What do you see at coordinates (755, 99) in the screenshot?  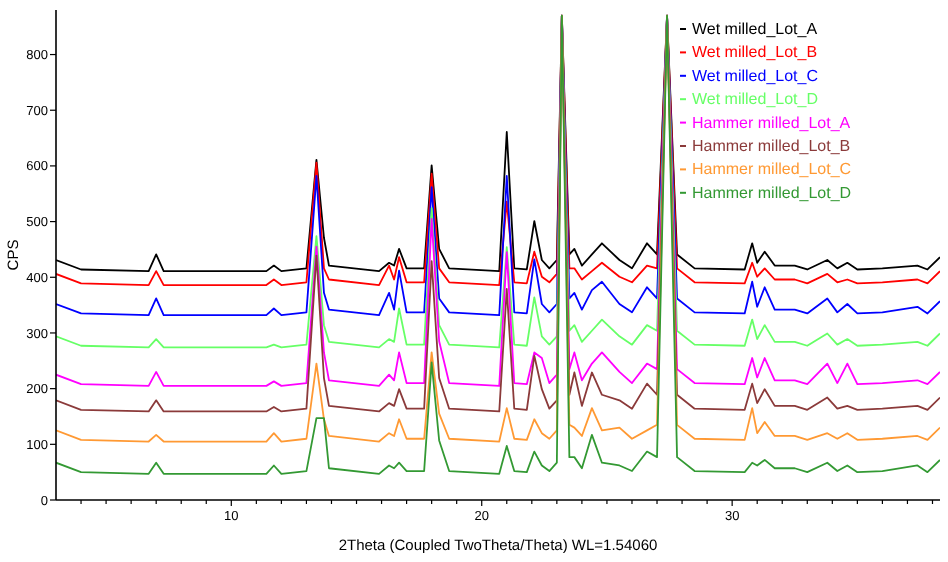 I see `legend-label: Wet milled_Lot_D` at bounding box center [755, 99].